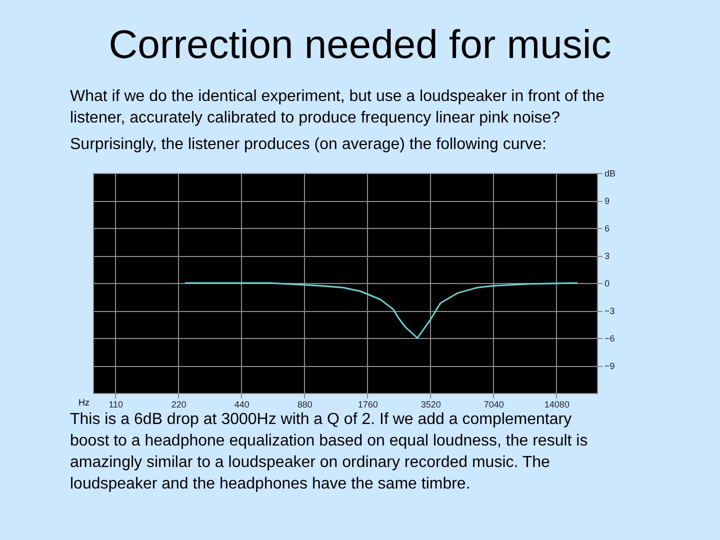 The width and height of the screenshot is (720, 540). I want to click on x-tick-label: 440, so click(242, 405).